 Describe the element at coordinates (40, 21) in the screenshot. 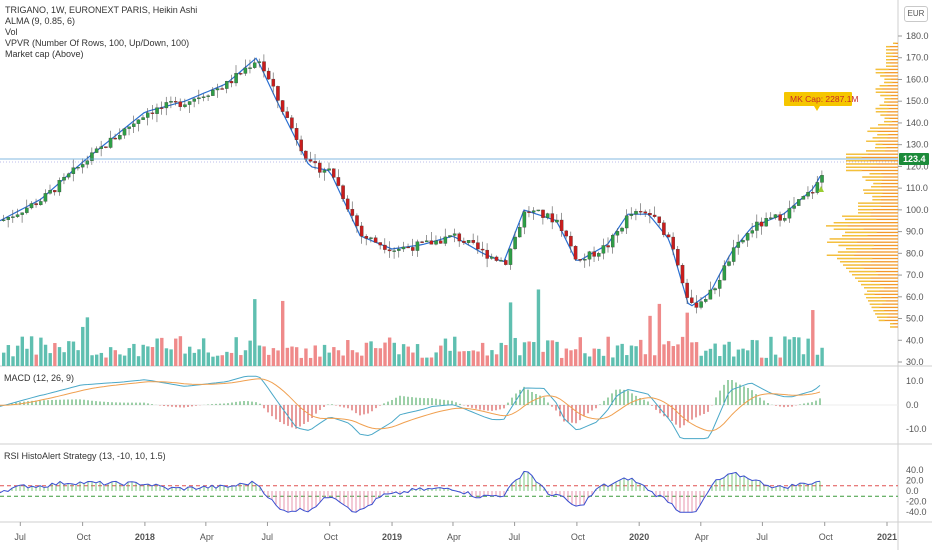

I see `indicator-alma: ALMA (9, 0.85, 6)` at that location.